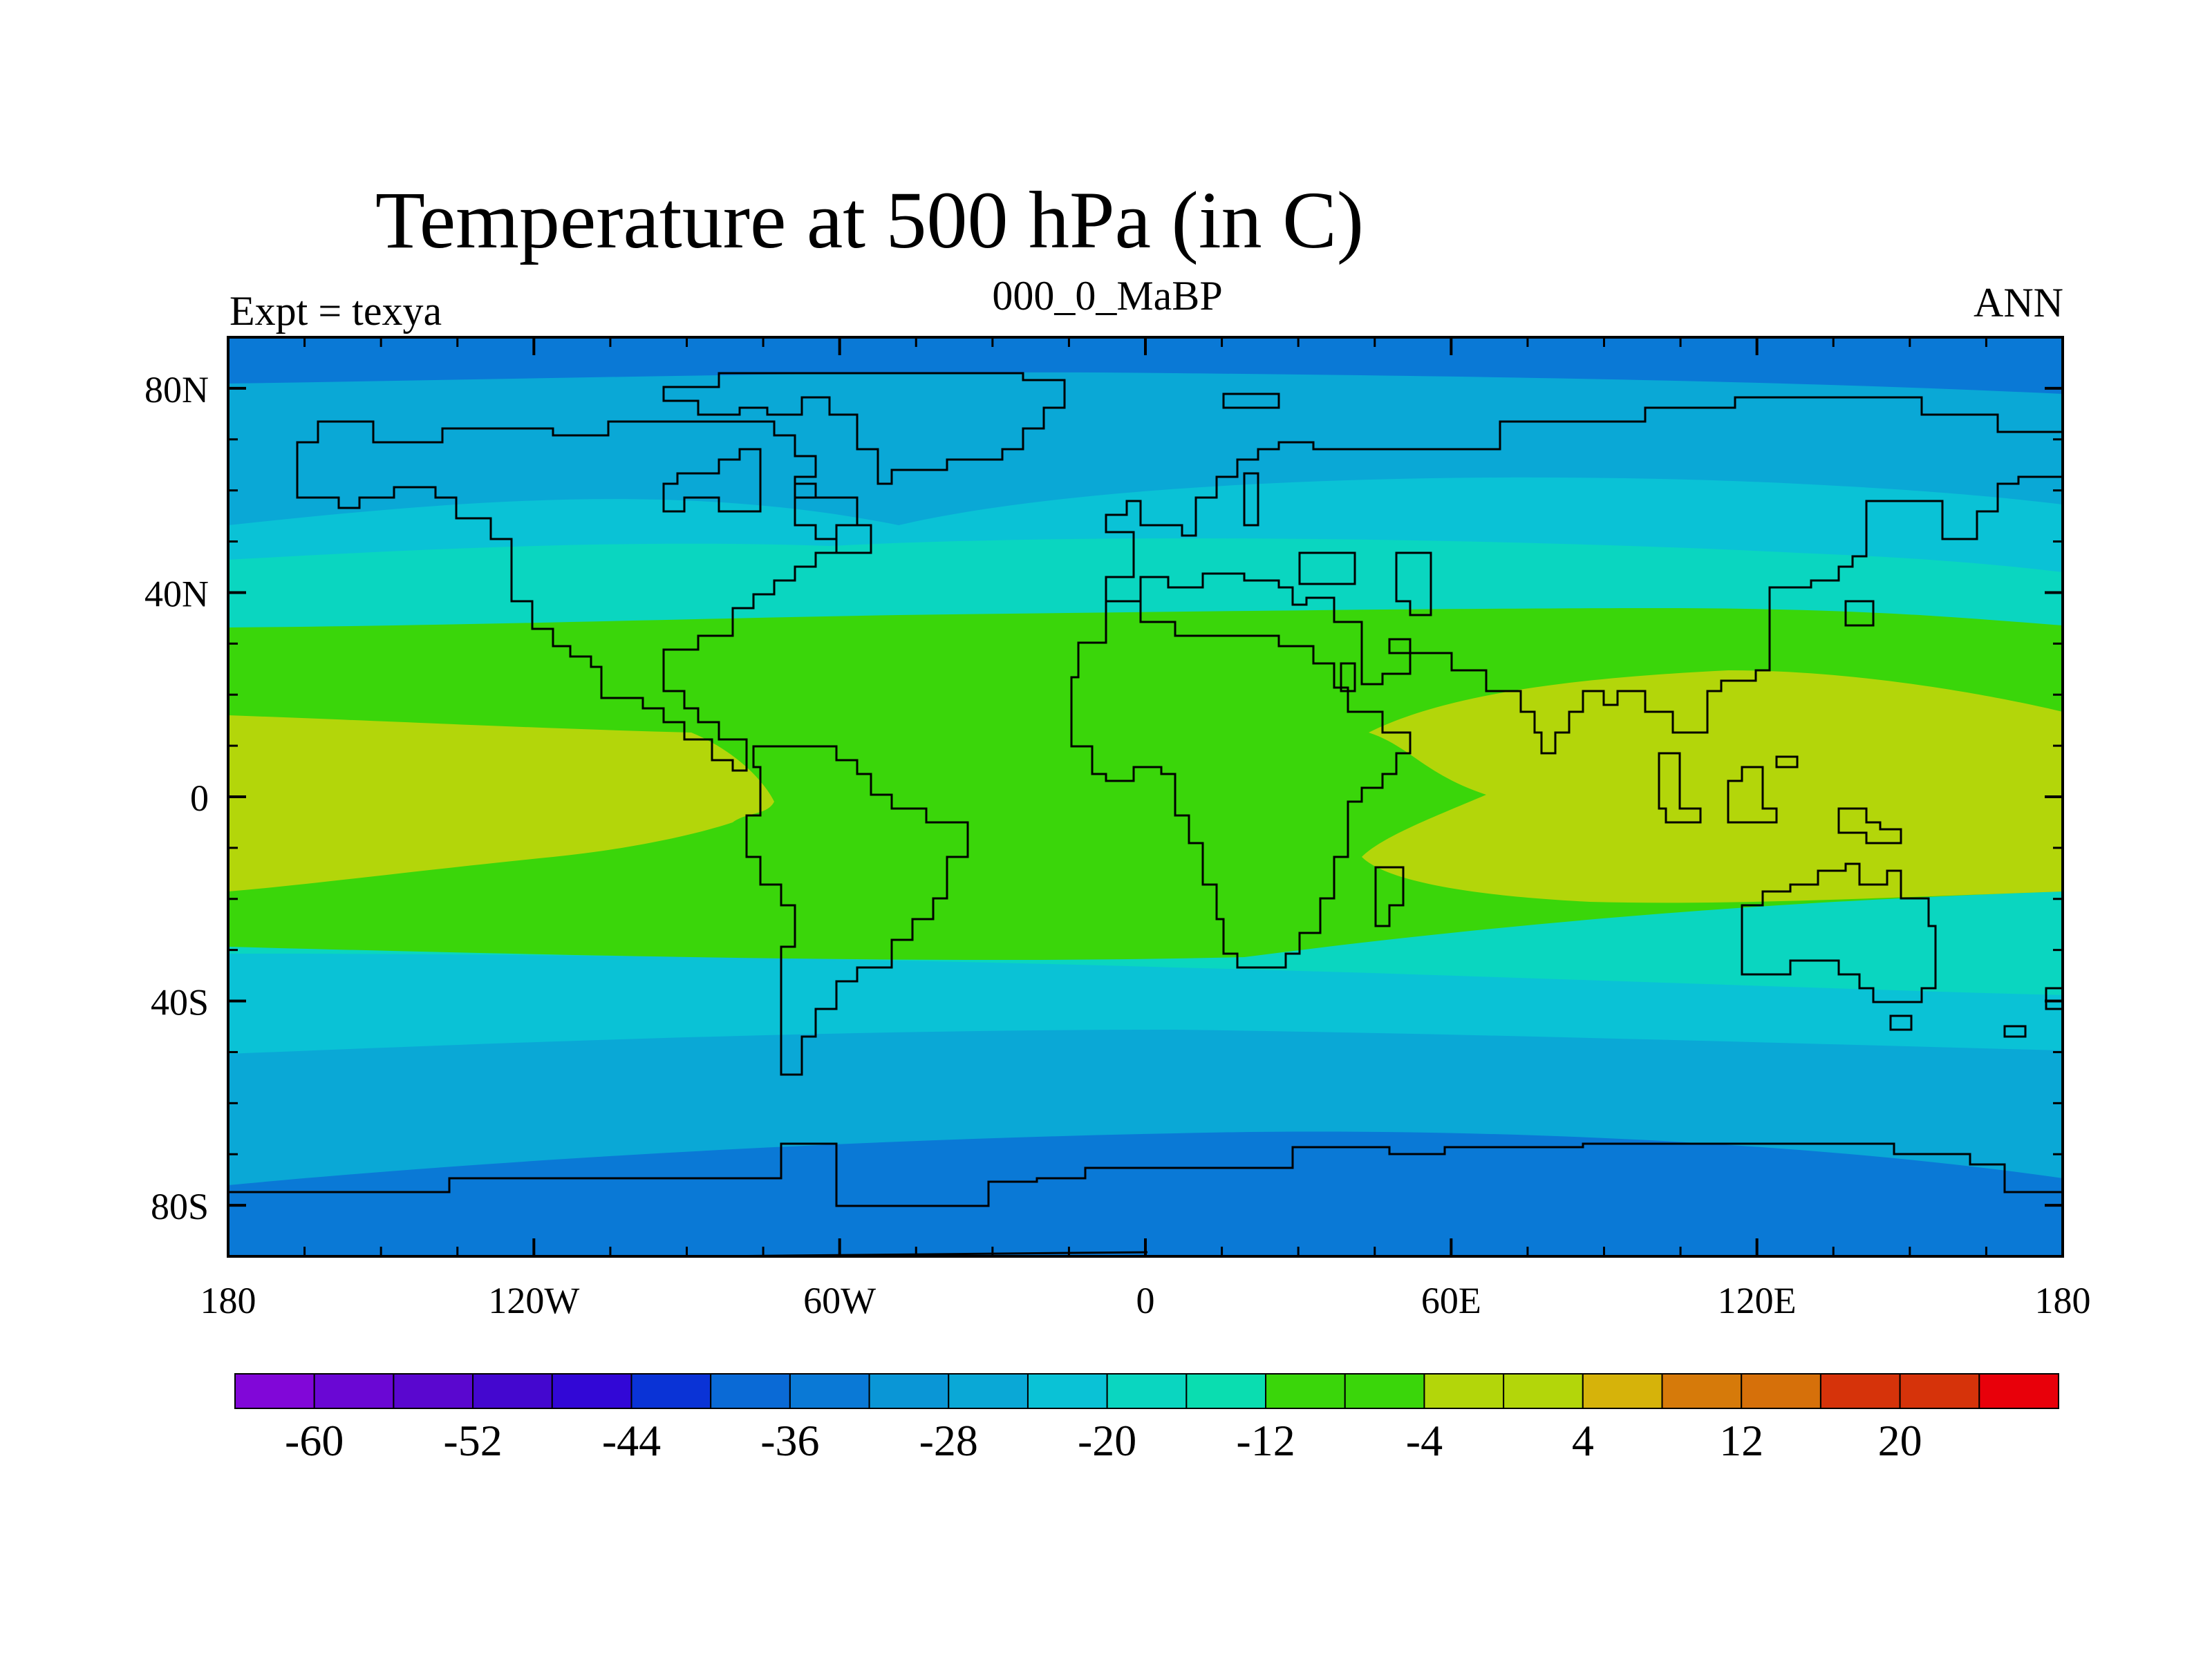  I want to click on experiment-label: Expt = texya, so click(335, 311).